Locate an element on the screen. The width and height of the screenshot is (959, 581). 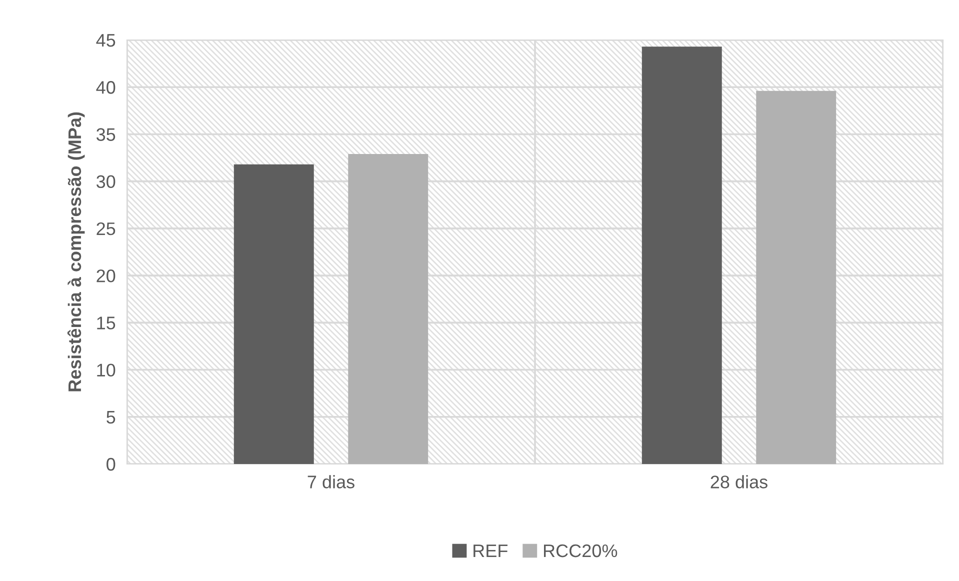
legend-label: REF is located at coordinates (491, 551).